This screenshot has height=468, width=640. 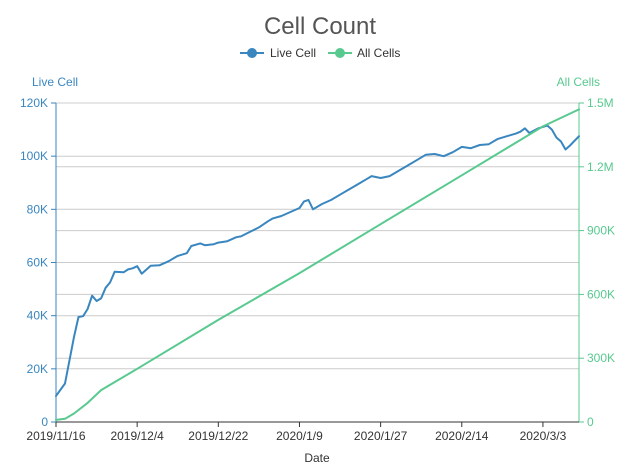 I want to click on left-tick-label: 40K, so click(x=37, y=316).